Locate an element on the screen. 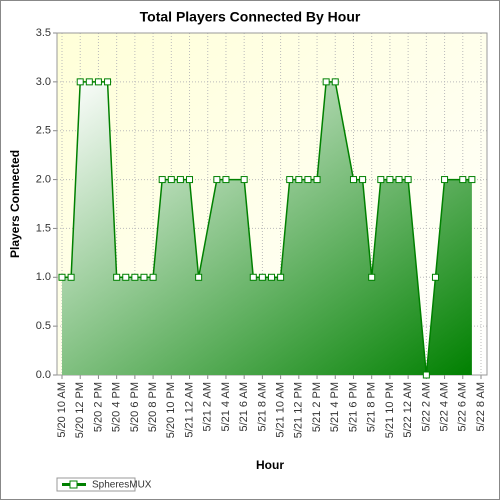 The image size is (500, 500). x-tick-label: 5/21 10 PM is located at coordinates (390, 410).